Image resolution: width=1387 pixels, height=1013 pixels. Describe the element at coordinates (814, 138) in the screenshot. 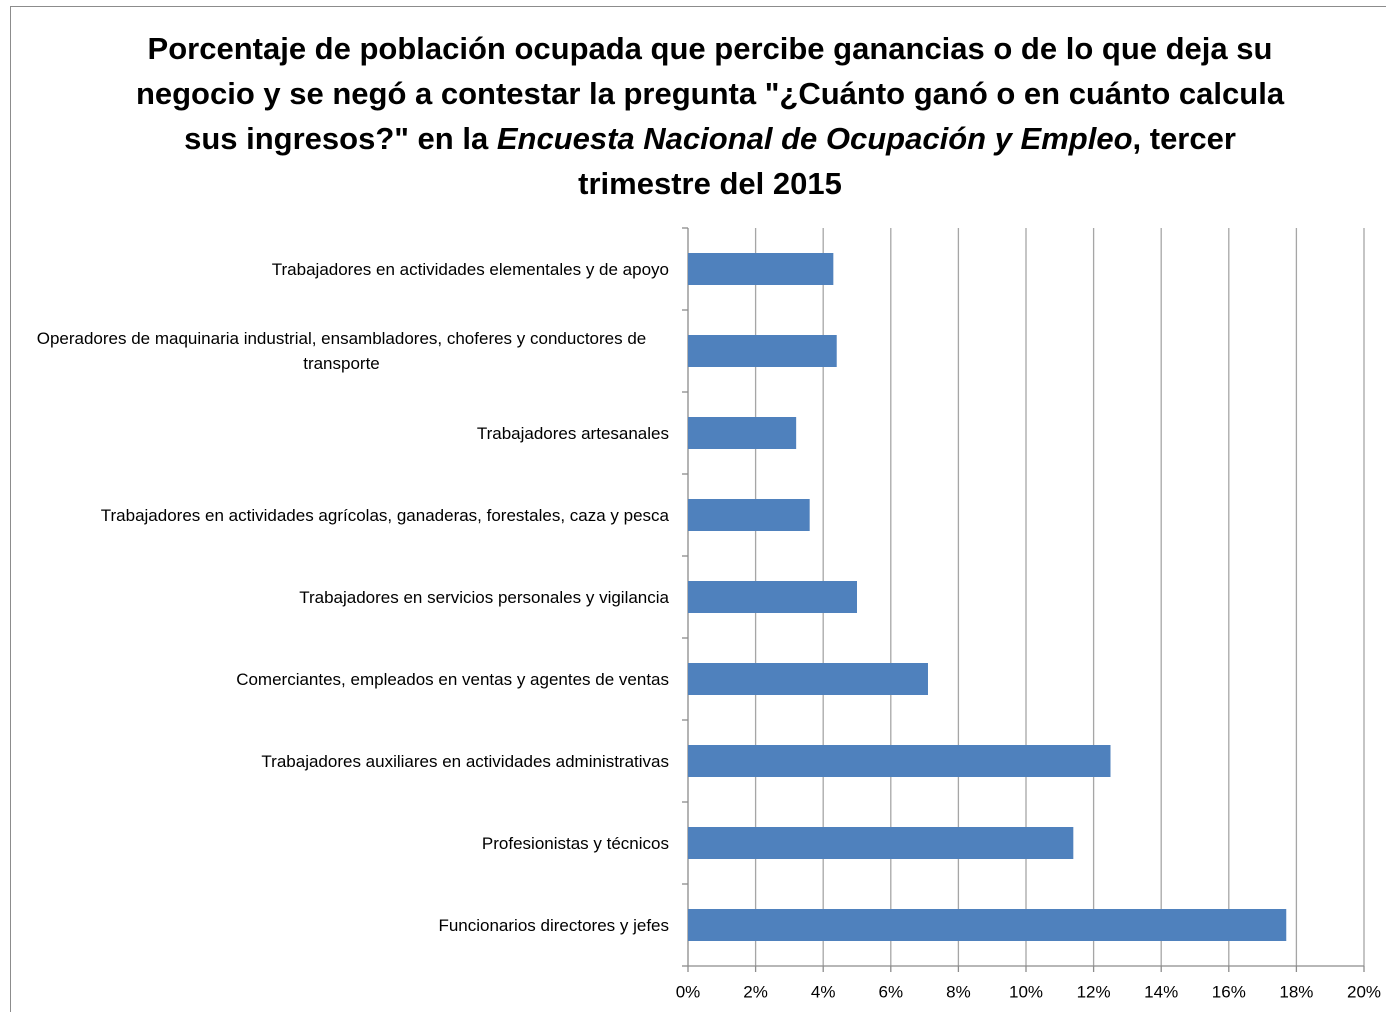

I see `title-part: Encuesta Nacional de Ocupación y Empleo` at that location.